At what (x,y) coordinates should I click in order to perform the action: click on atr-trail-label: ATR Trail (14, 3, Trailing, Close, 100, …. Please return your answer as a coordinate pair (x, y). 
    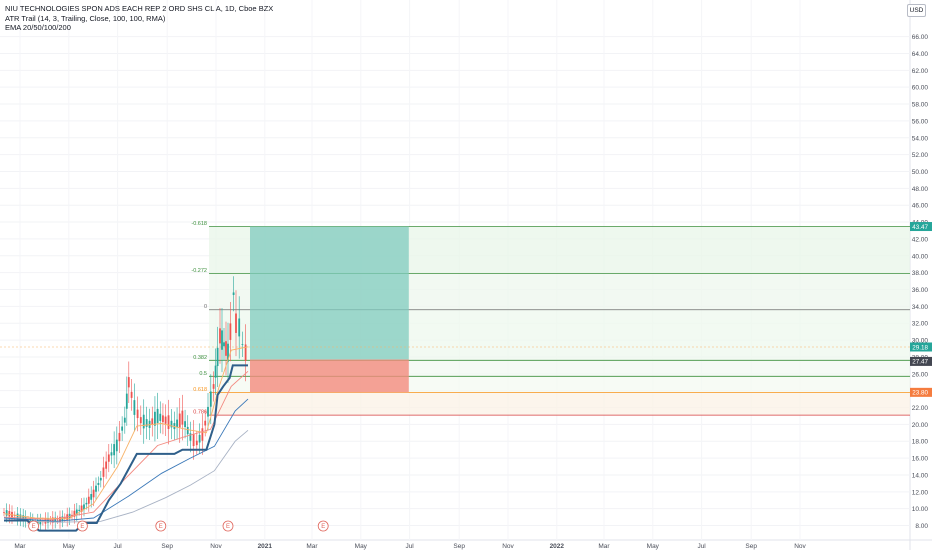
    Looking at the image, I should click on (85, 18).